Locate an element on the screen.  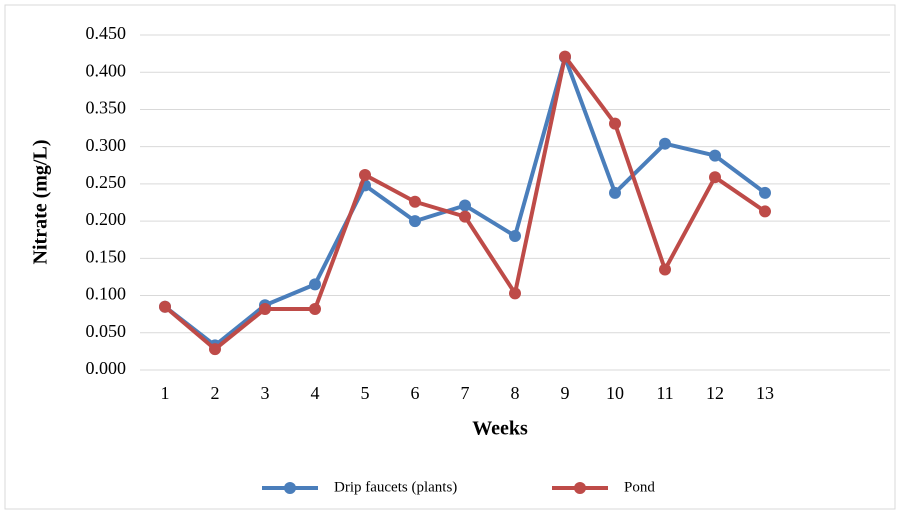
y-tick-label: 0.050 is located at coordinates (106, 331).